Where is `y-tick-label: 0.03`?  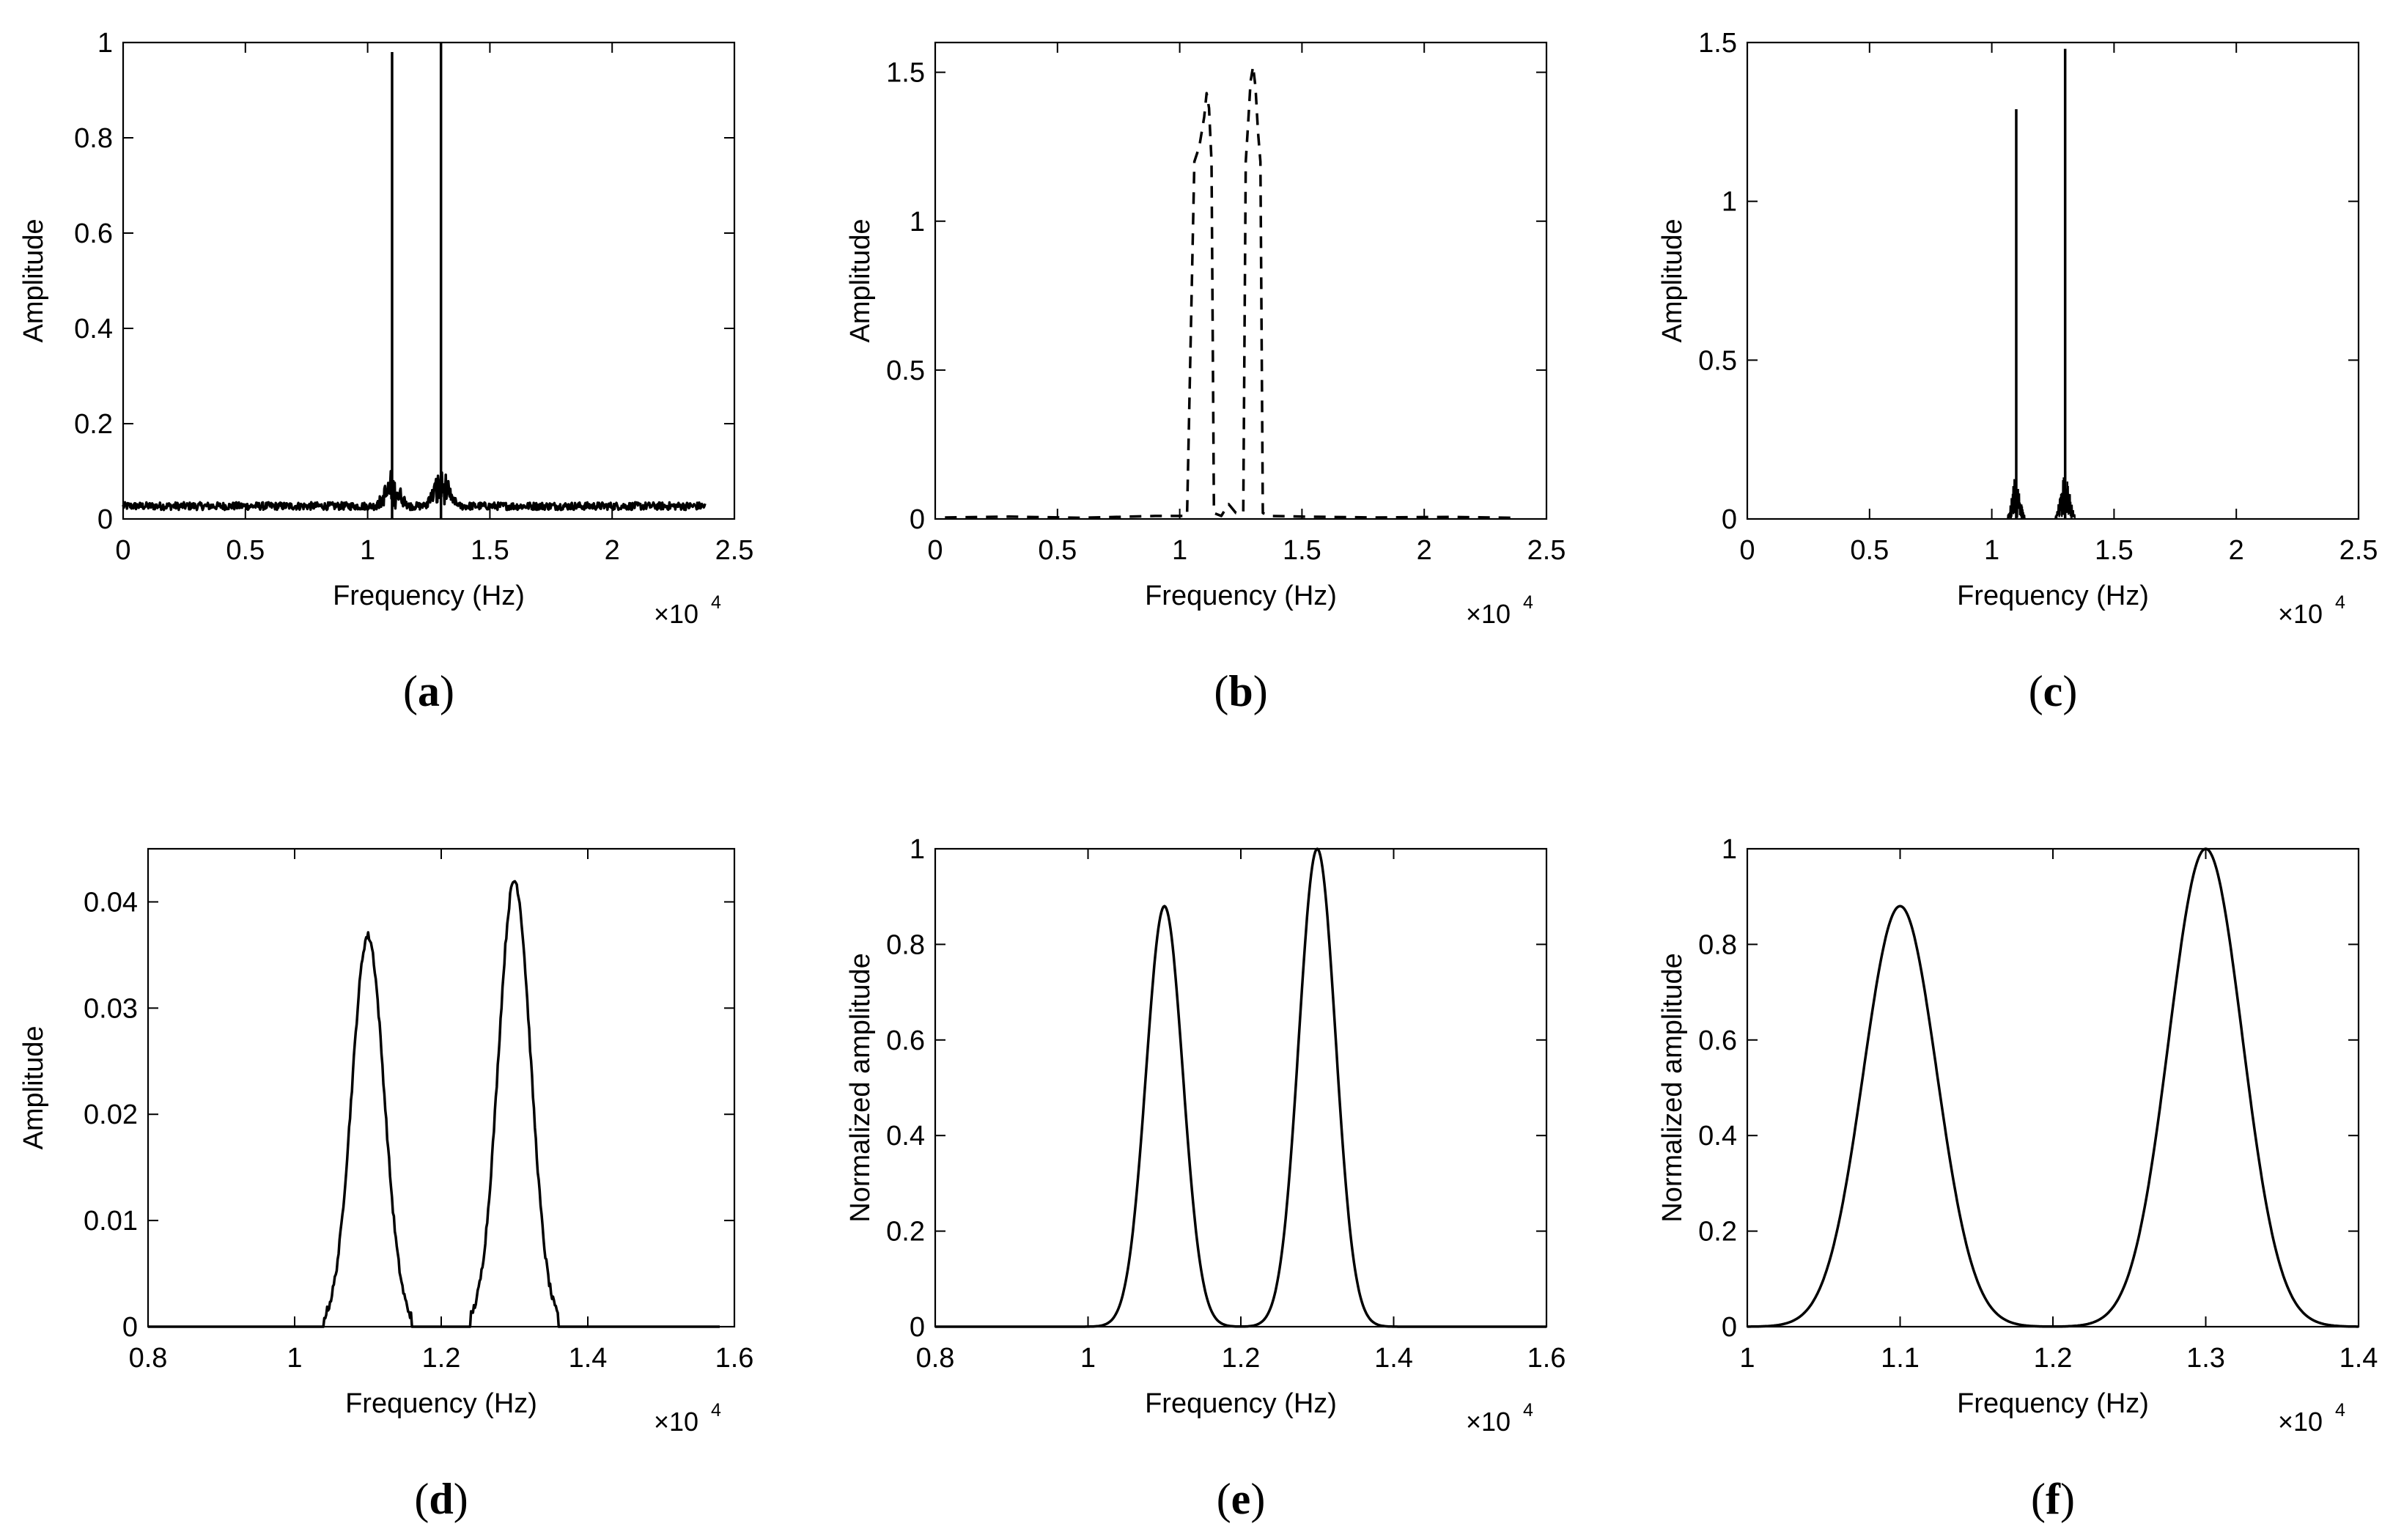 y-tick-label: 0.03 is located at coordinates (111, 1009).